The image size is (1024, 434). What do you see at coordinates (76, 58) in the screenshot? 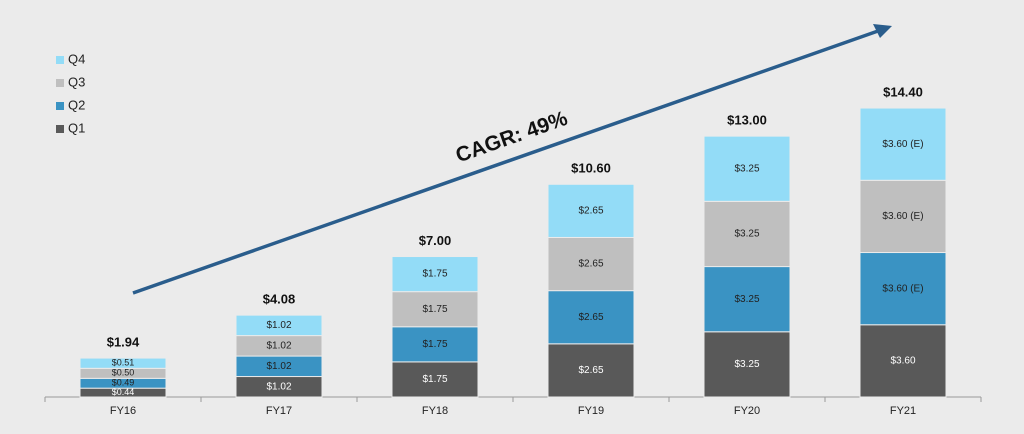
I see `legend-label: Q4` at bounding box center [76, 58].